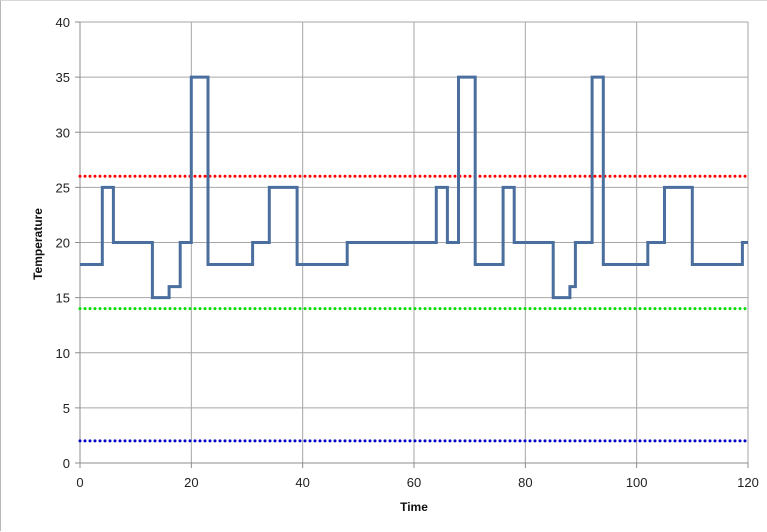 This screenshot has width=767, height=532. What do you see at coordinates (63, 187) in the screenshot?
I see `y-tick-label: 25` at bounding box center [63, 187].